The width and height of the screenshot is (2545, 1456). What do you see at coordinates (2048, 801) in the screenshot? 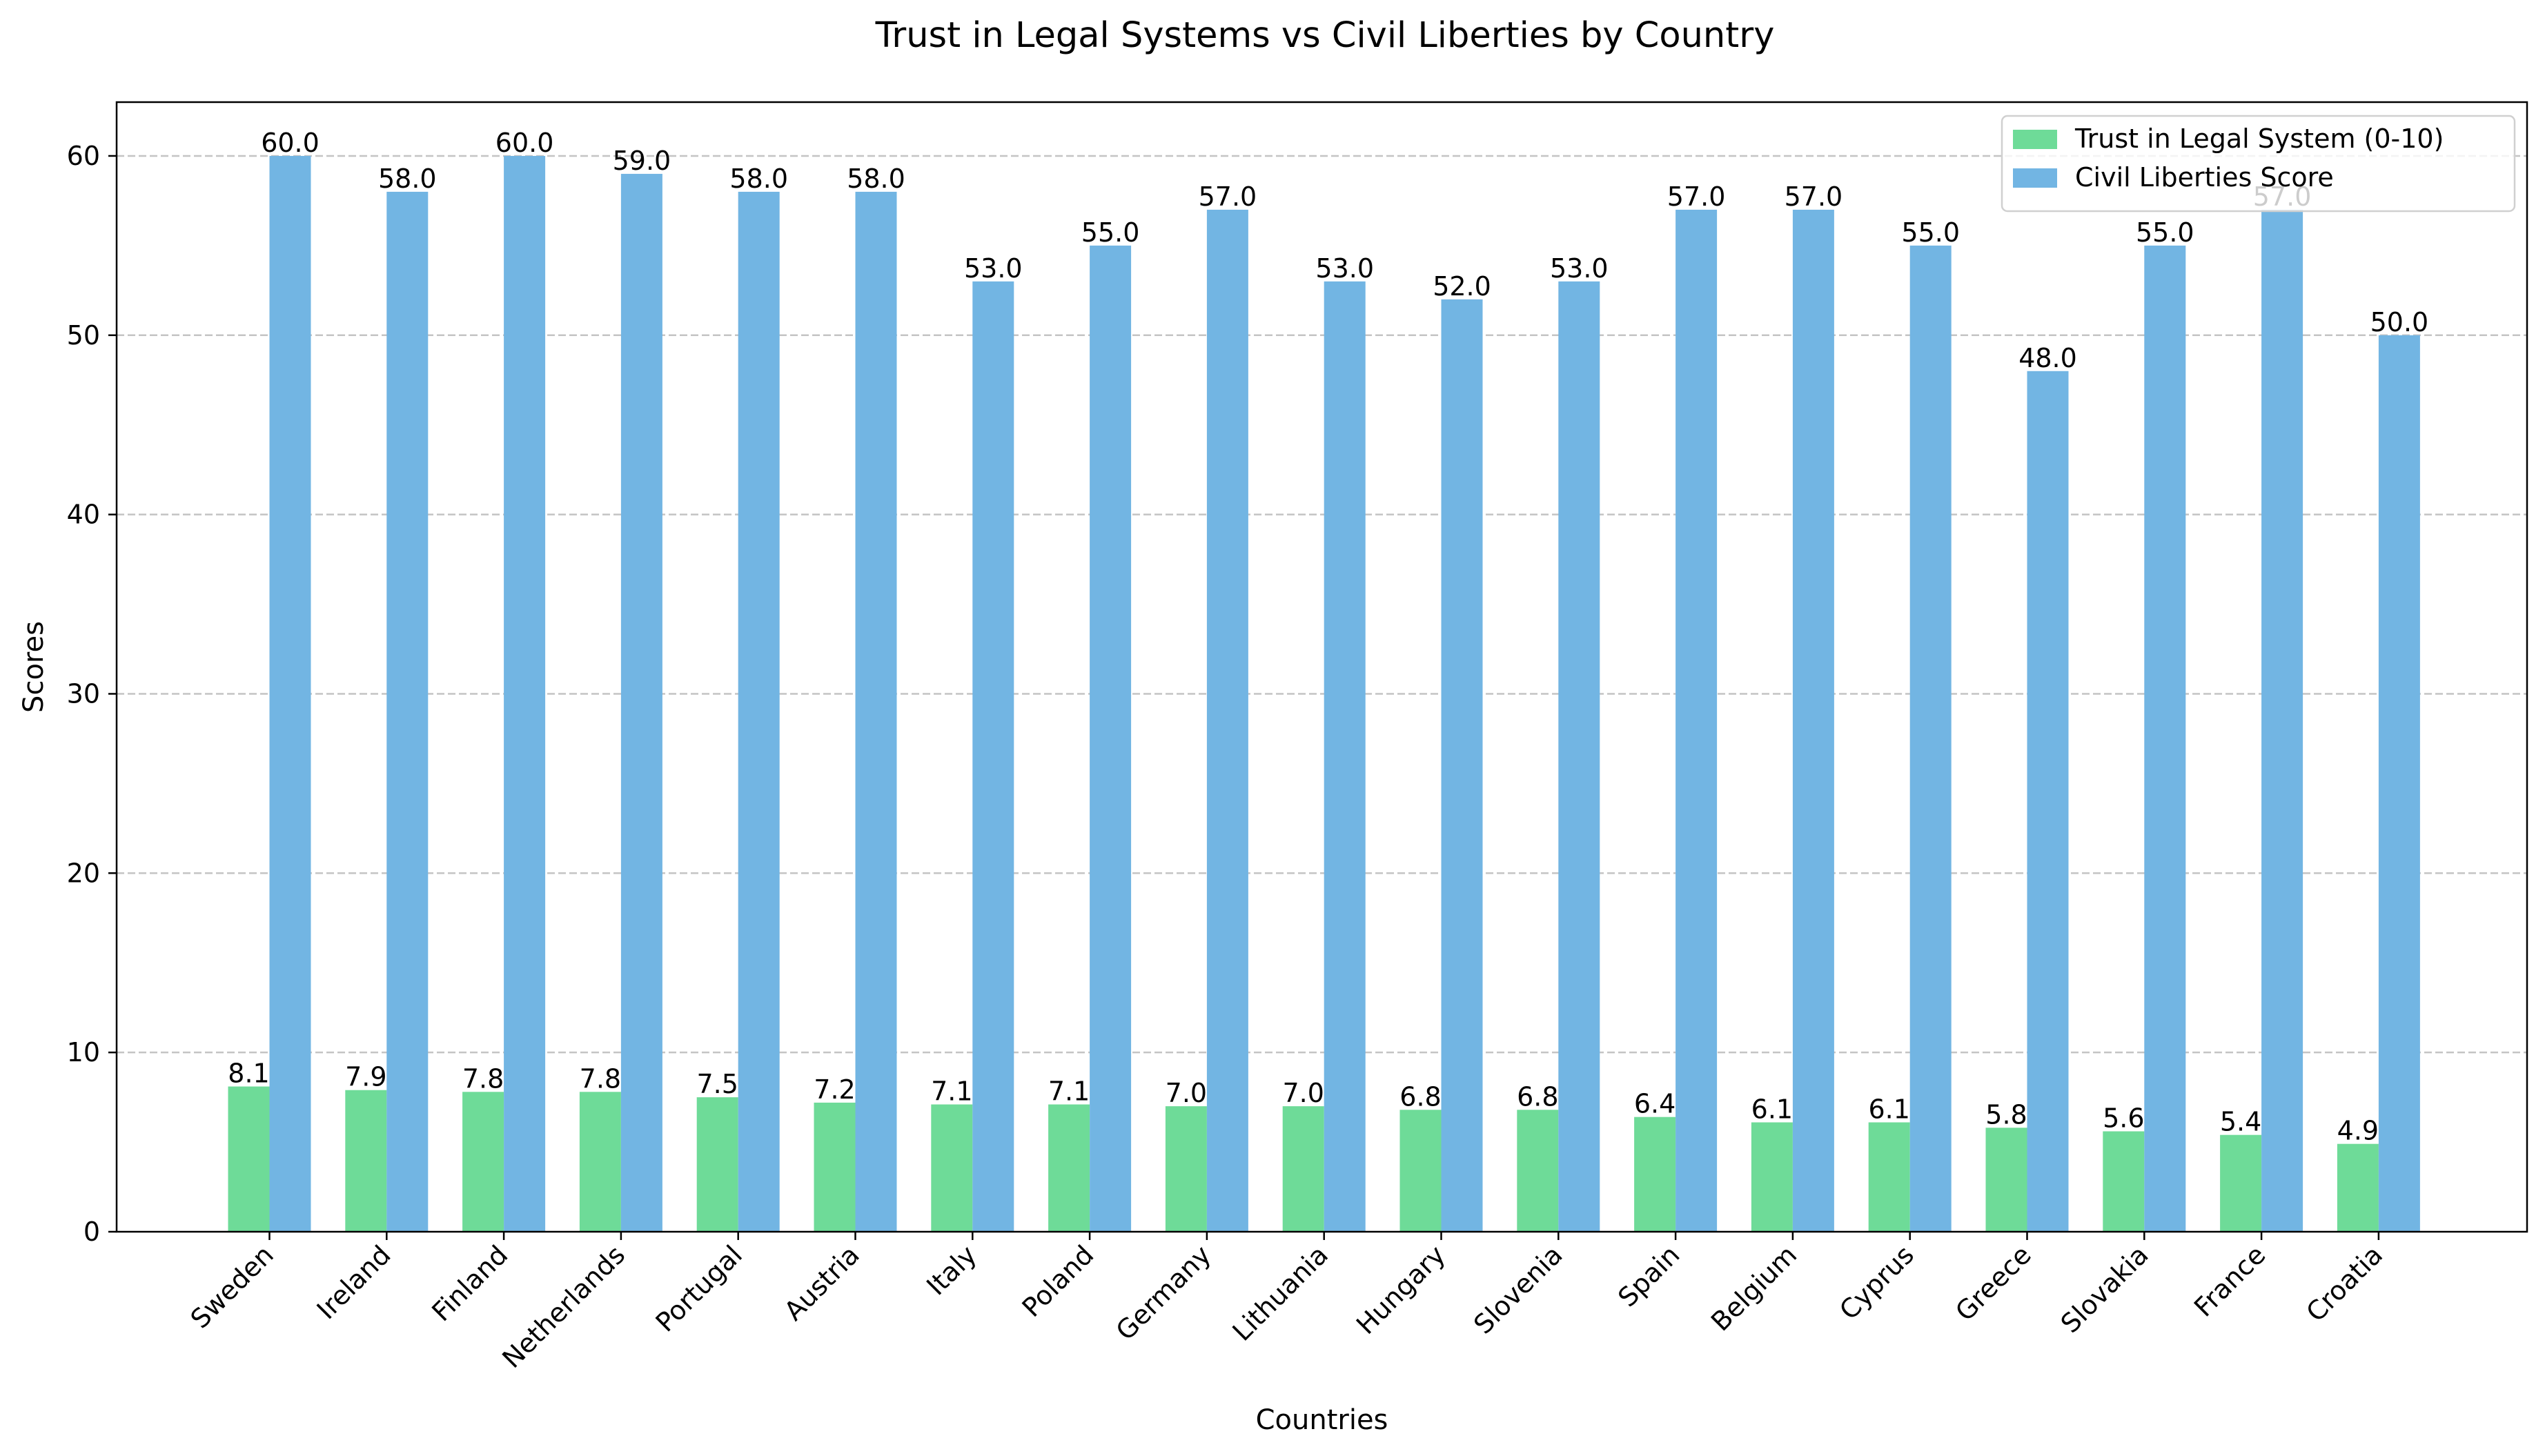
I see `liberties-bar-greece` at bounding box center [2048, 801].